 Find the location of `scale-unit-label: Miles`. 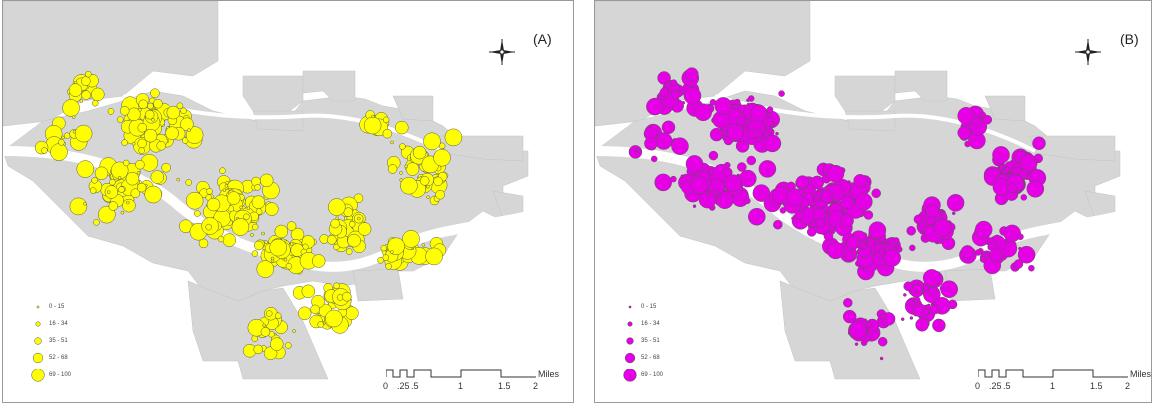

scale-unit-label: Miles is located at coordinates (1141, 374).